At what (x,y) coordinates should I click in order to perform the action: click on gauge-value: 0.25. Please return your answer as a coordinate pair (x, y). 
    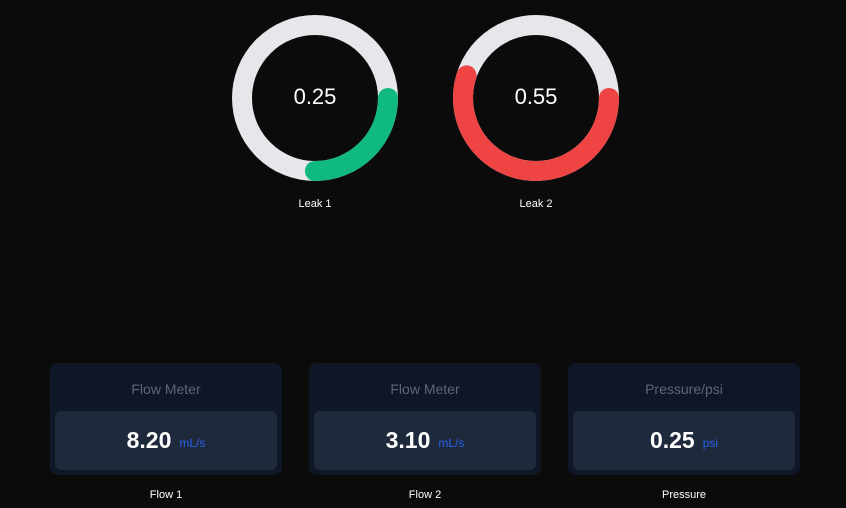
    Looking at the image, I should click on (315, 96).